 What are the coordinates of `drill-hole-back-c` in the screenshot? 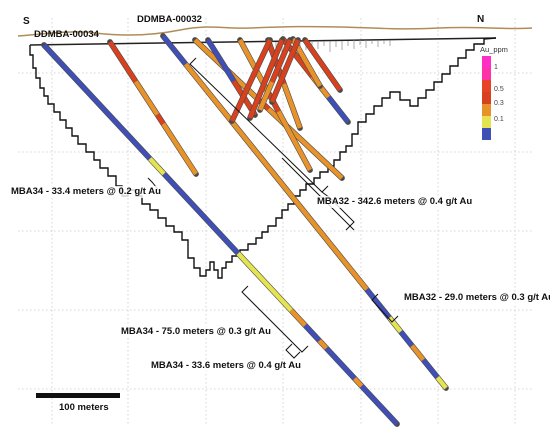 It's located at (275, 75).